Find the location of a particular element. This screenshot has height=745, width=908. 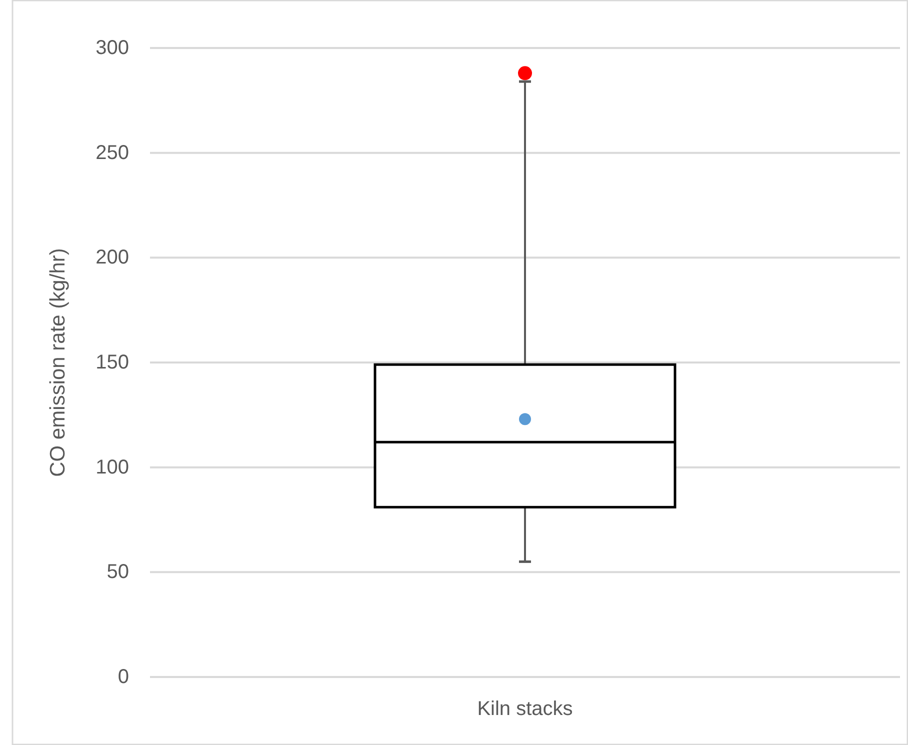

y-tick-label: 100 is located at coordinates (112, 467).